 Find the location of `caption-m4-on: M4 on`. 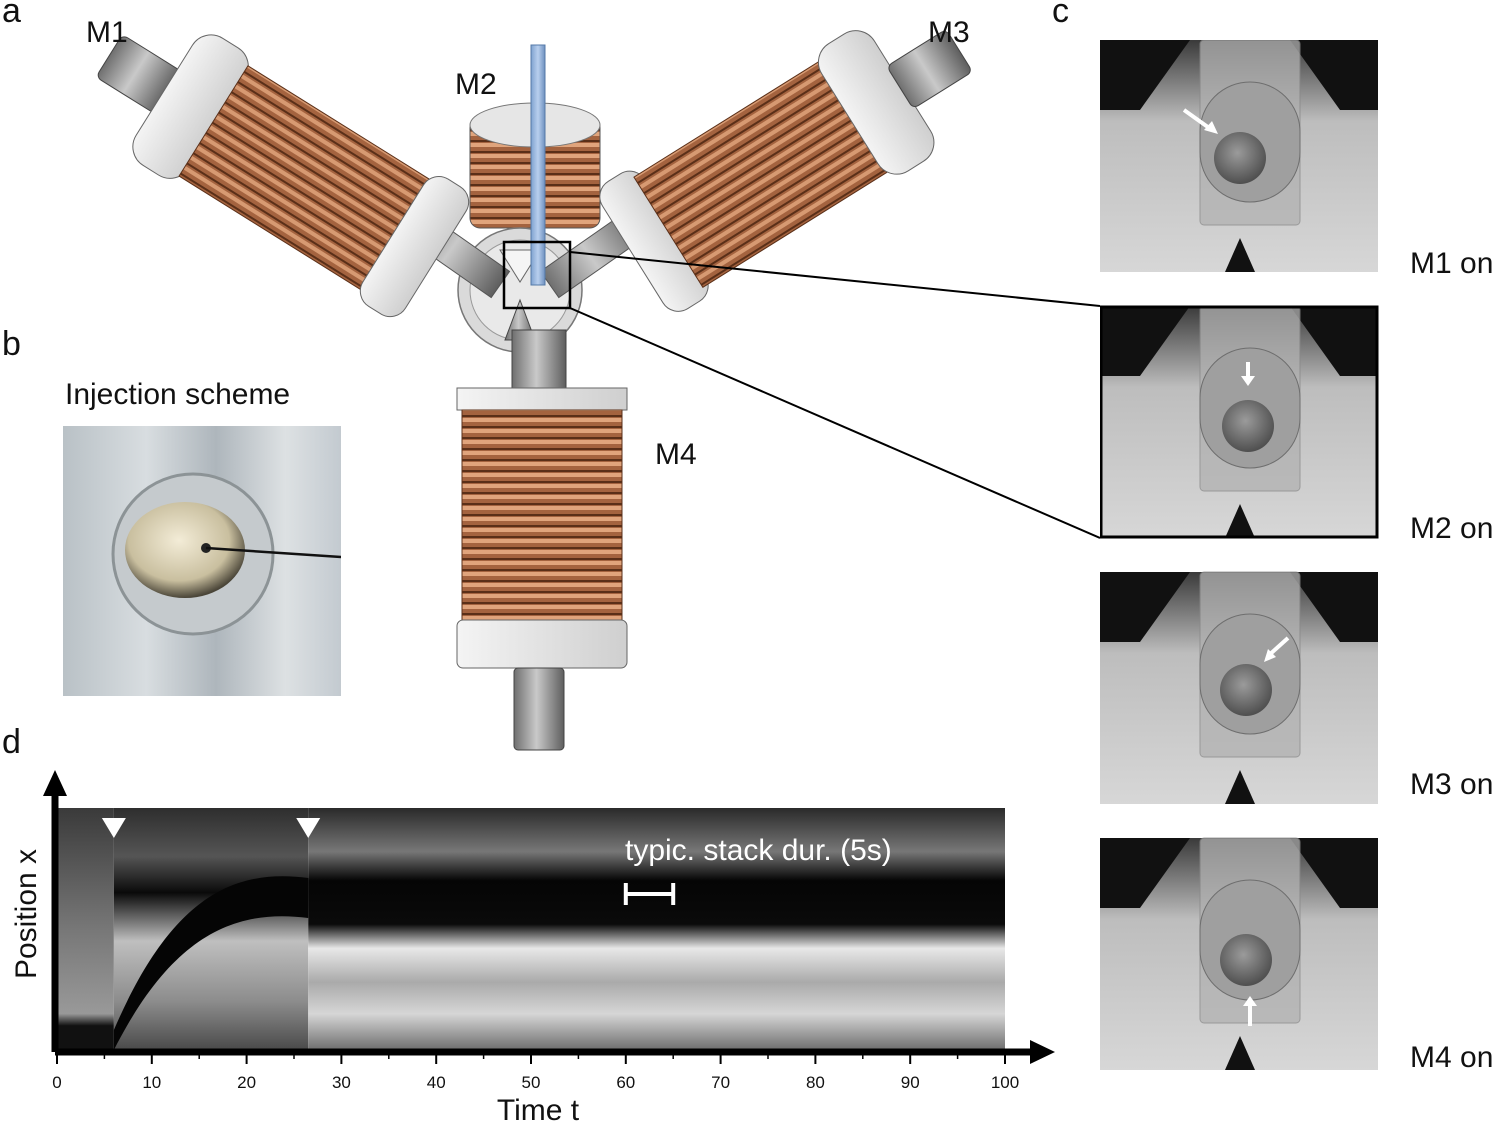

caption-m4-on: M4 on is located at coordinates (1452, 1057).